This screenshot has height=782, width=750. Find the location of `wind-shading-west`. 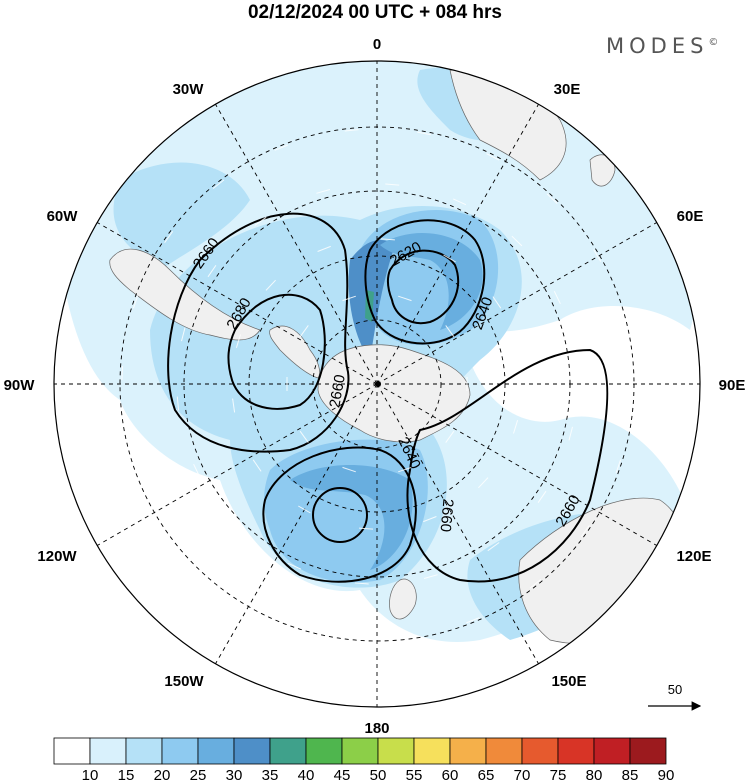

wind-shading-west is located at coordinates (181, 216).